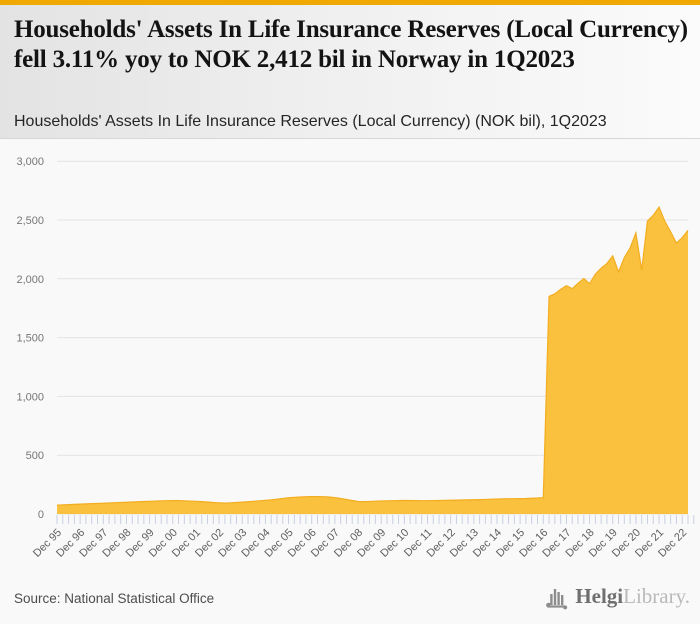 The image size is (700, 624). I want to click on source-label: Source: National Statistical Office, so click(114, 598).